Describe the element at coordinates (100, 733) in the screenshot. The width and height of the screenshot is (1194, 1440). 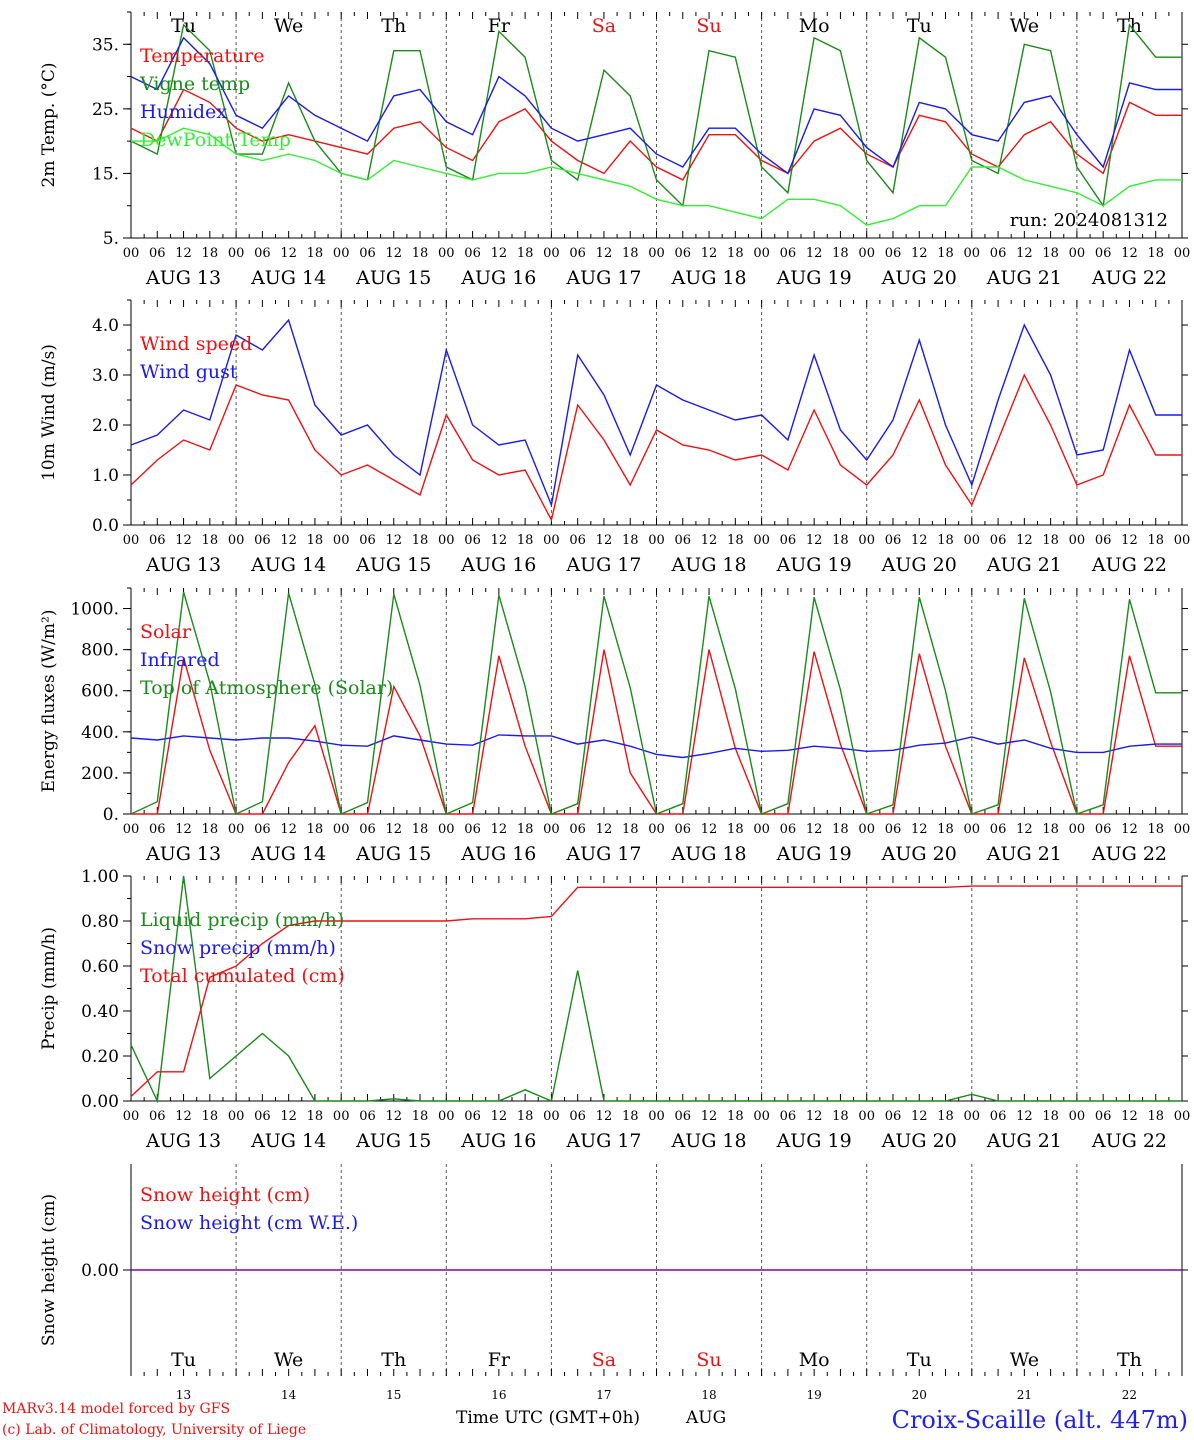
I see `y-tick-label: 400.` at that location.